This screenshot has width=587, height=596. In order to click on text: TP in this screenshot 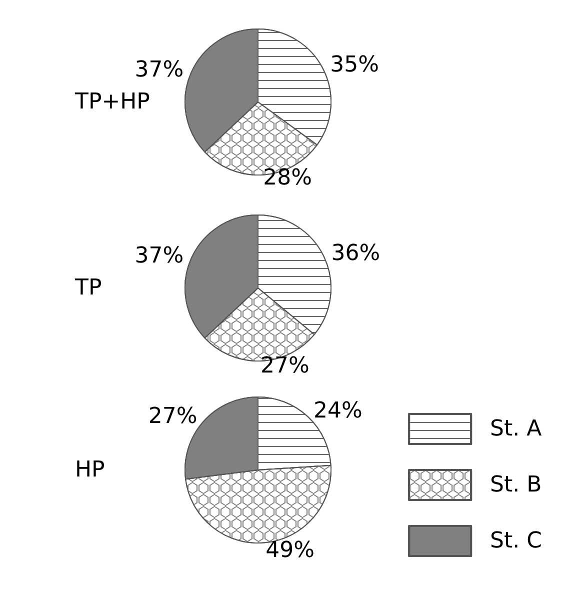, I will do `click(88, 288)`.